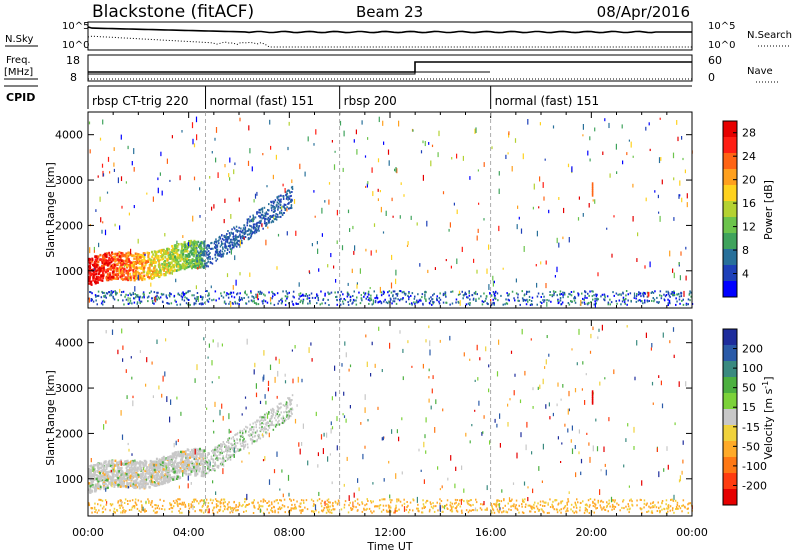  What do you see at coordinates (745, 274) in the screenshot?
I see `power-colorbar-tick-label-0: 4` at bounding box center [745, 274].